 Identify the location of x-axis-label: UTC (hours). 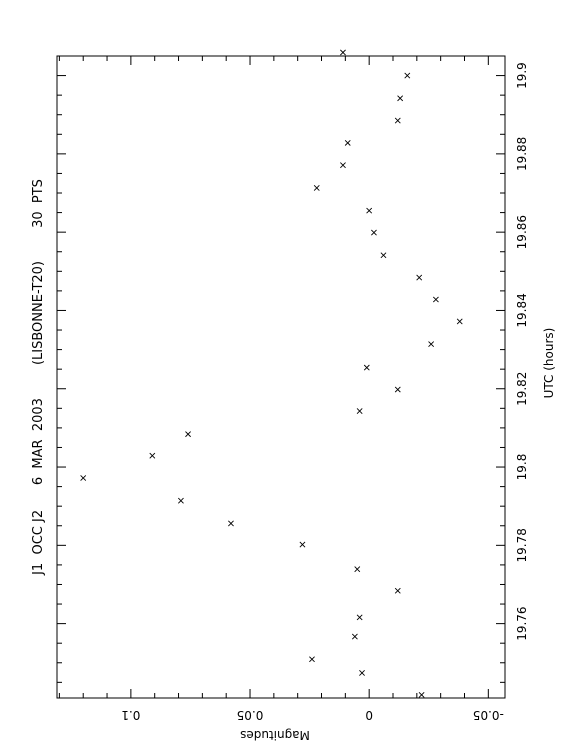
(549, 363).